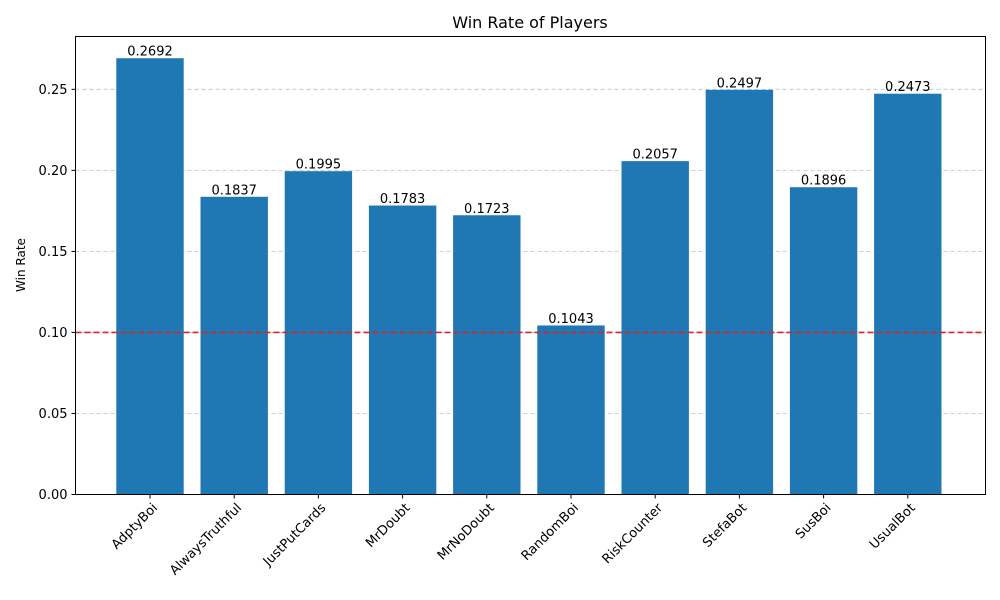 The image size is (1000, 600). Describe the element at coordinates (21, 265) in the screenshot. I see `y-axis-label: Win Rate` at that location.